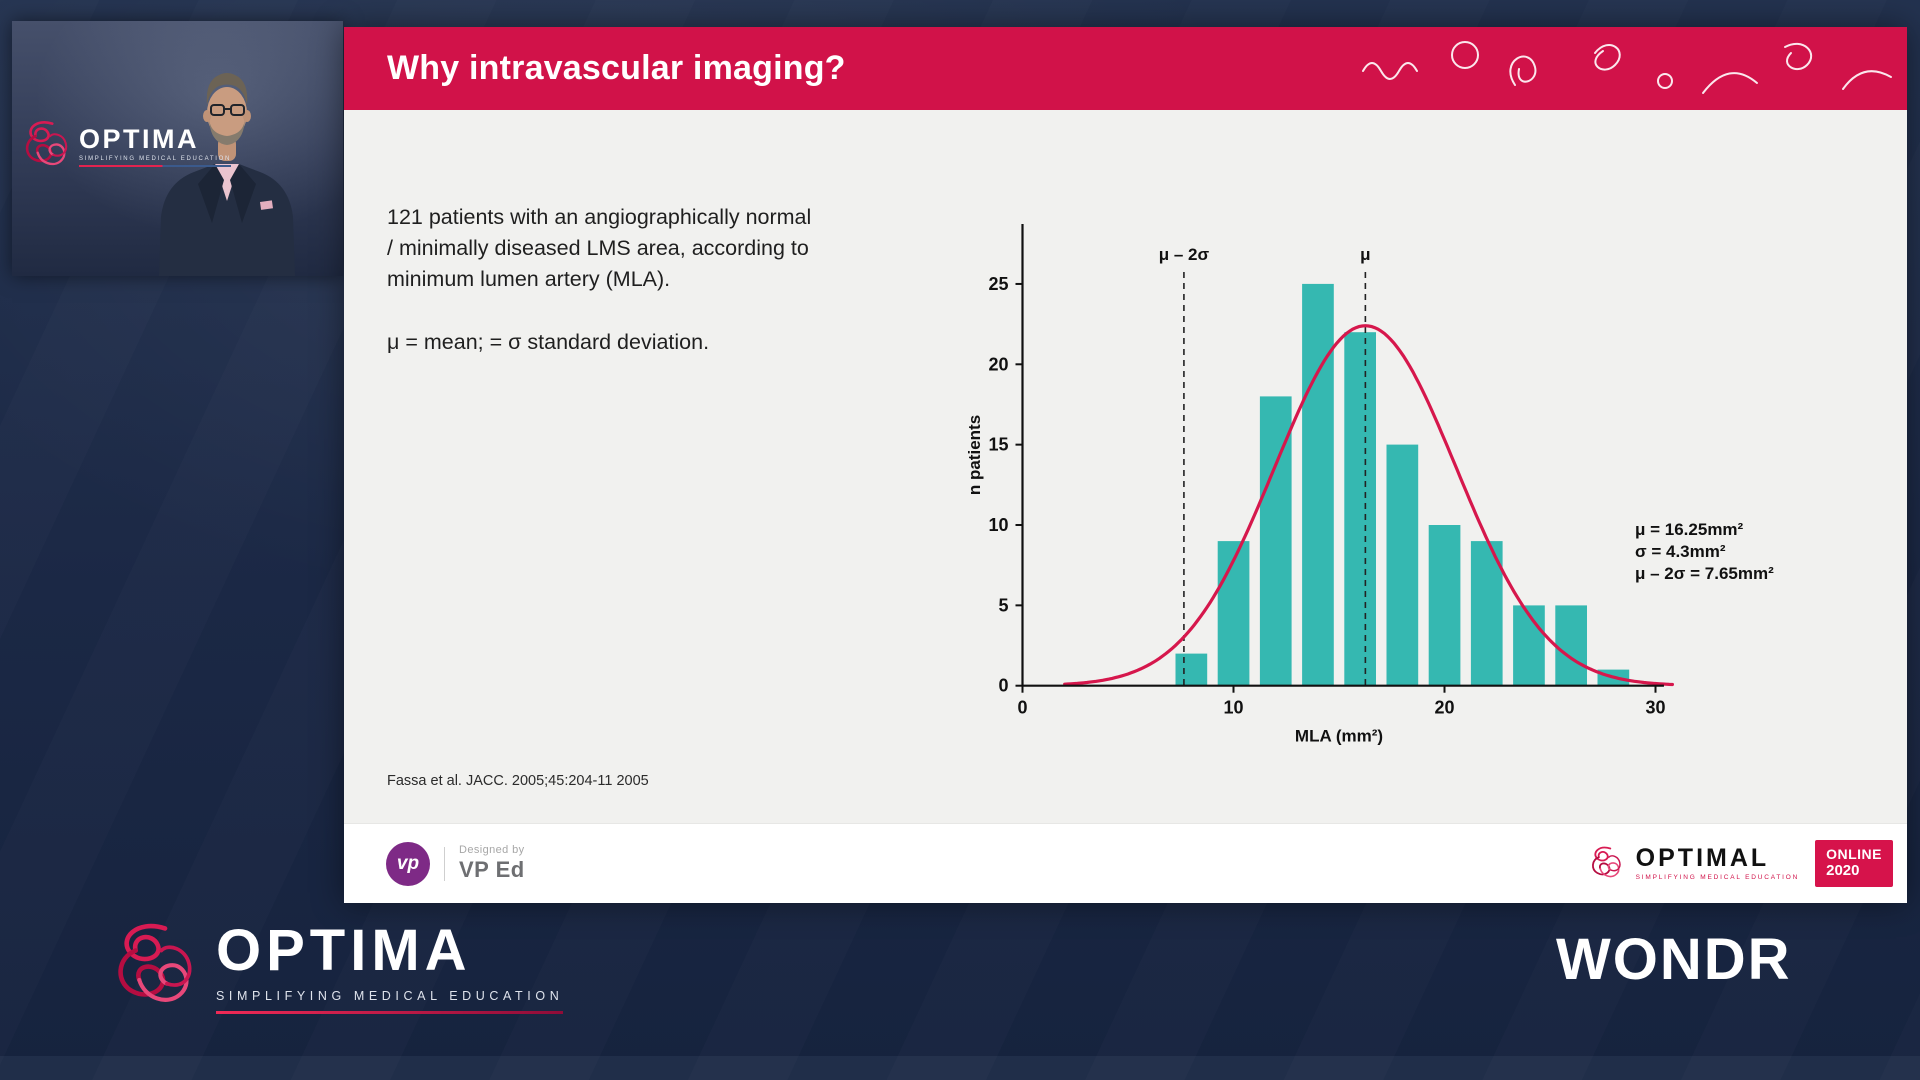  I want to click on citation: Fassa et al. JACC. 2005;45:204-11 2005, so click(518, 781).